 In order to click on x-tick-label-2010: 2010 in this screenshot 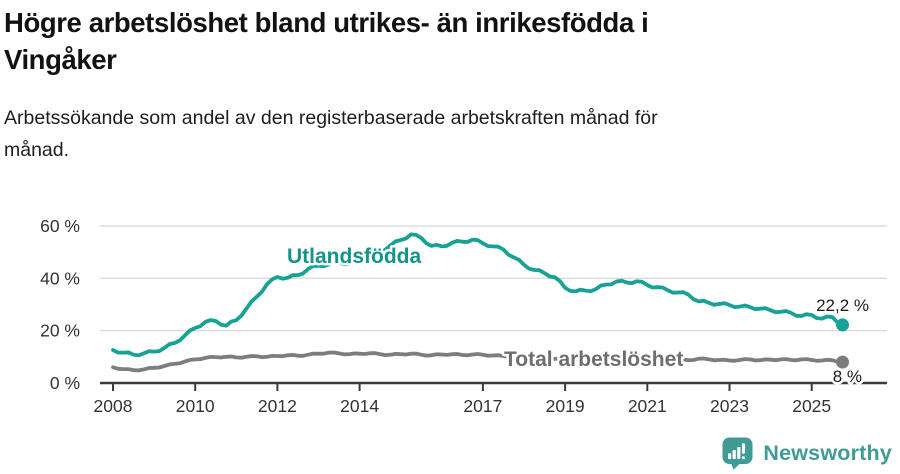, I will do `click(195, 406)`.